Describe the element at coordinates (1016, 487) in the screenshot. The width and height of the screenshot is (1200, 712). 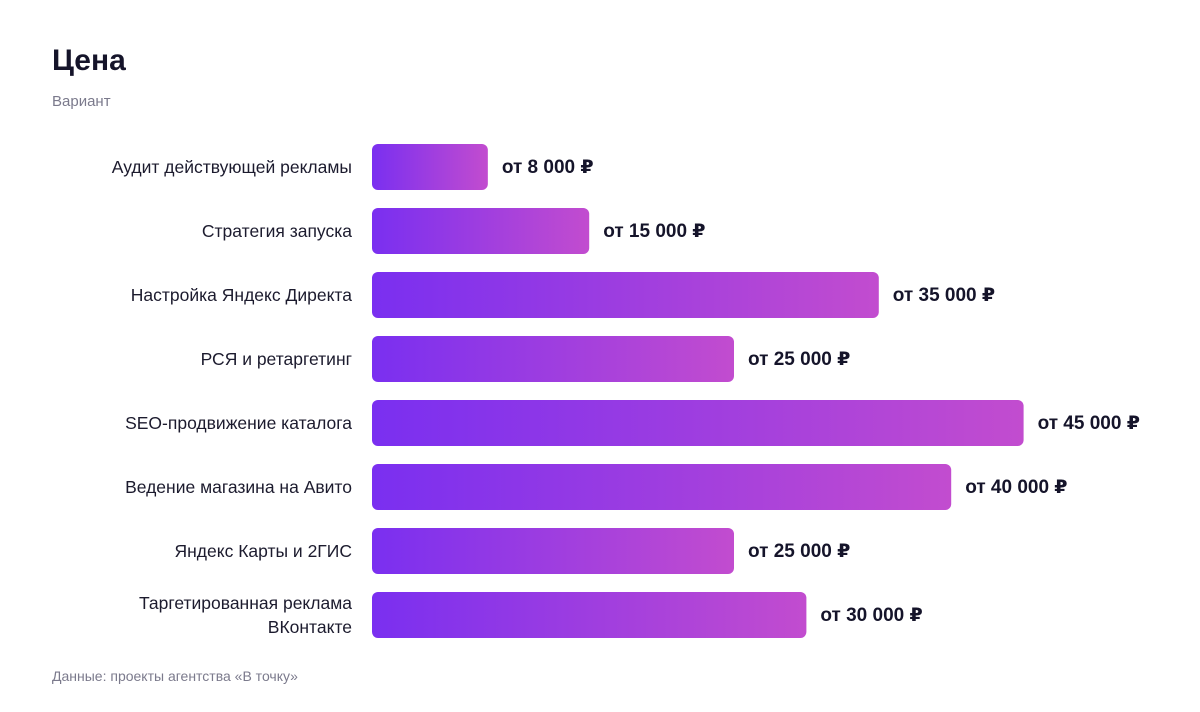
I see `value-label: от 40 000 ₽` at that location.